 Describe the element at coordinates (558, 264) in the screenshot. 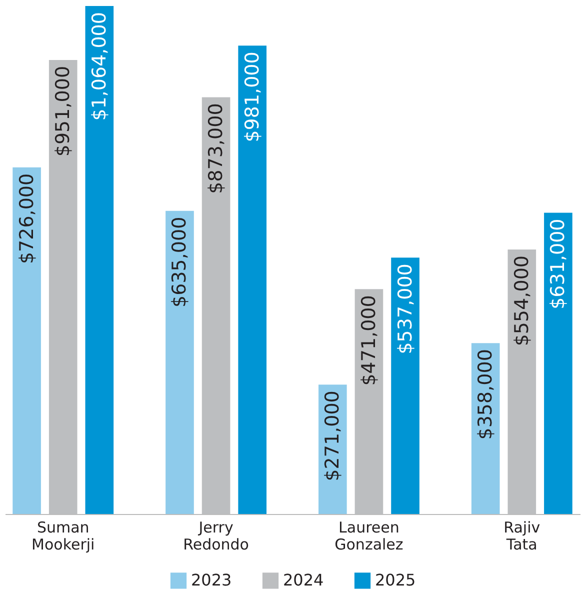

I see `data-label: $631,000` at that location.